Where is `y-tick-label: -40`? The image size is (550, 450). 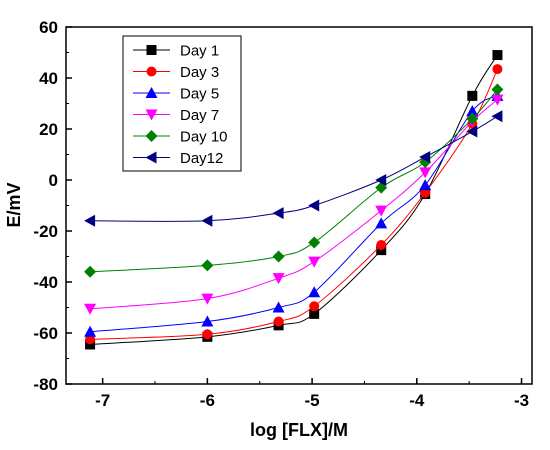
y-tick-label: -40 is located at coordinates (45, 282).